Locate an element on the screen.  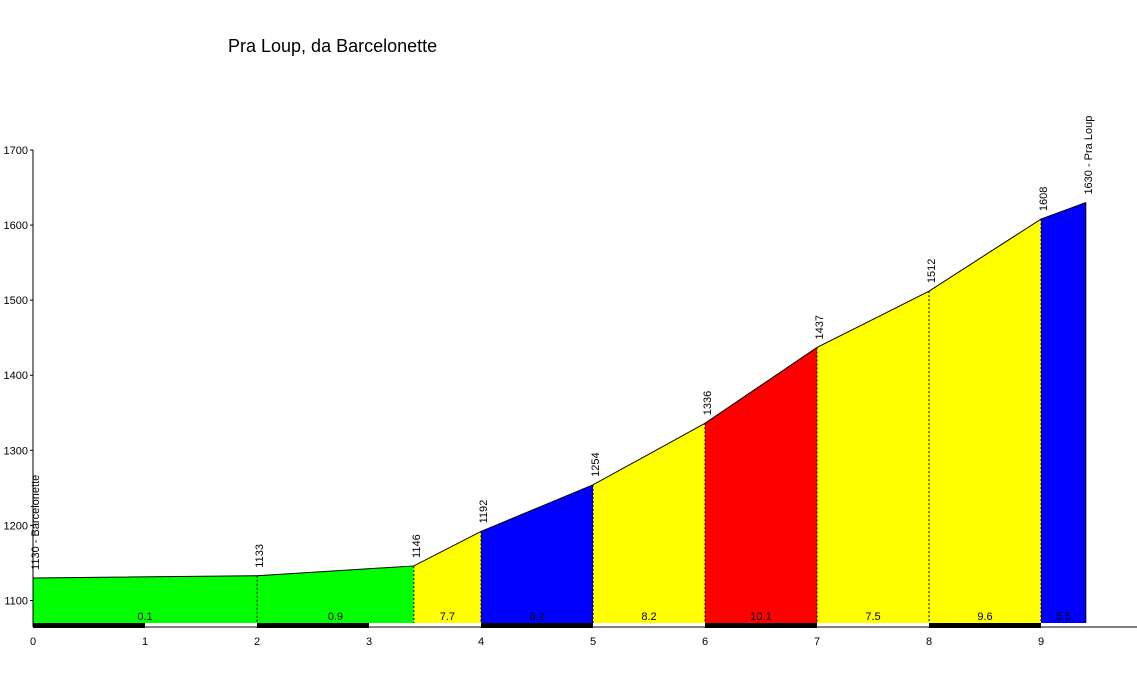
y-tick-label: 1100 is located at coordinates (16, 601).